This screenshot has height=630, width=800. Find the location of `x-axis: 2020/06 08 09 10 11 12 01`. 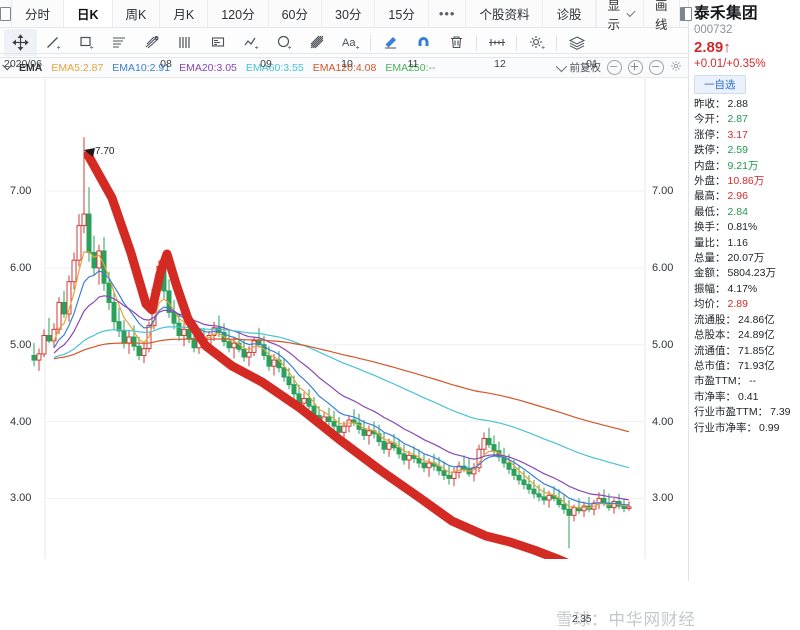

x-axis: 2020/06 08 09 10 11 12 01 is located at coordinates (344, 65).